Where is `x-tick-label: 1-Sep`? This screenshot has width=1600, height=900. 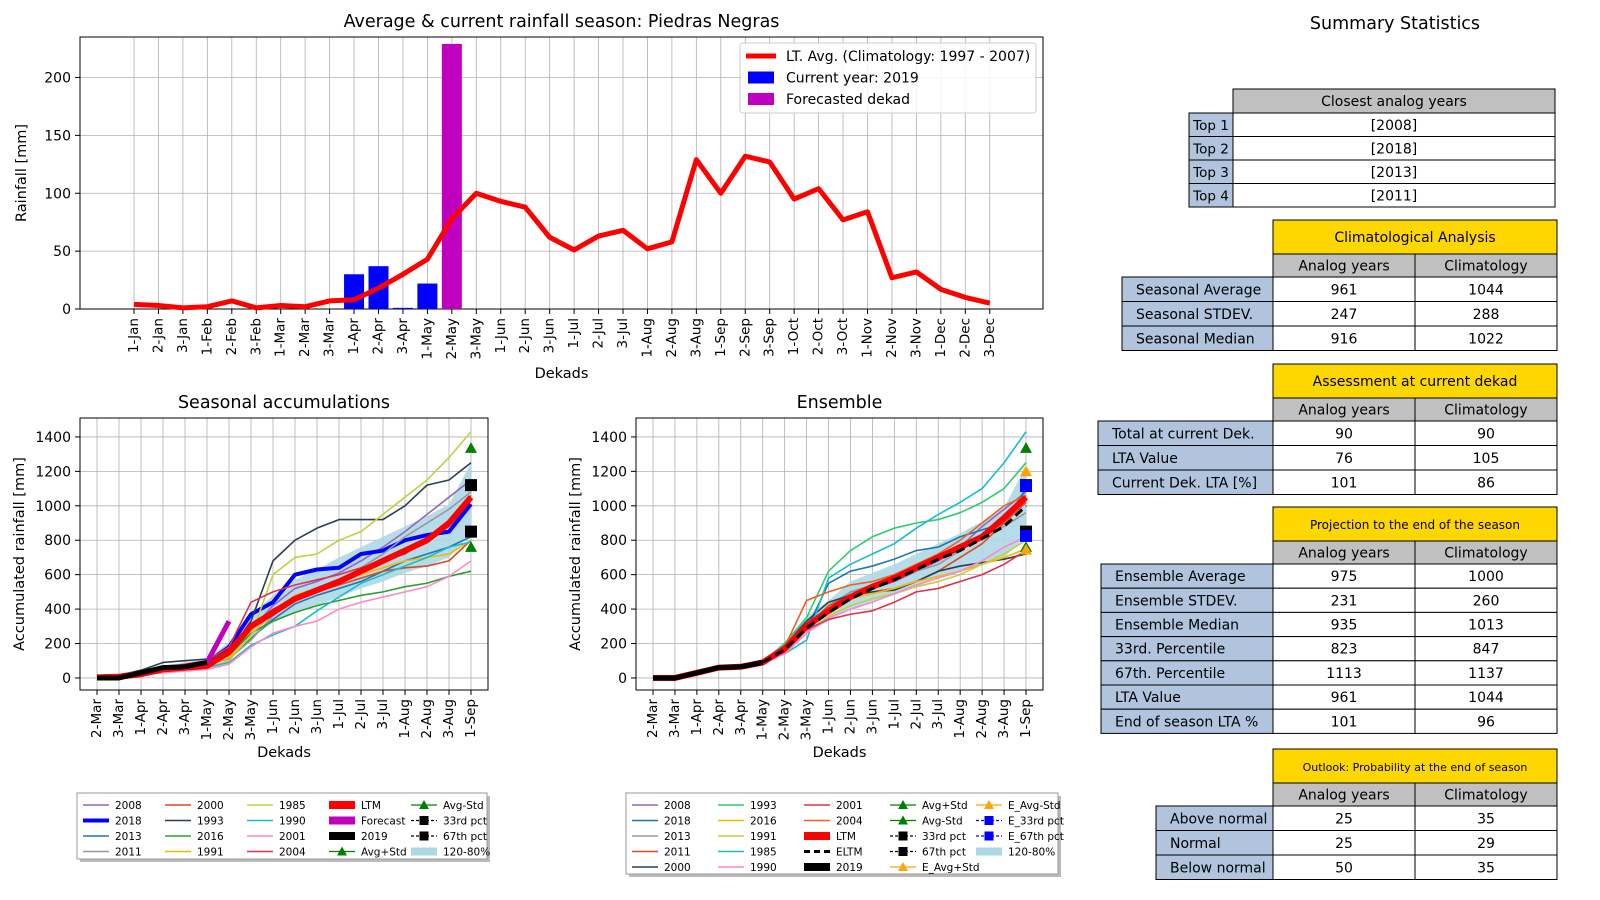
x-tick-label: 1-Sep is located at coordinates (471, 718).